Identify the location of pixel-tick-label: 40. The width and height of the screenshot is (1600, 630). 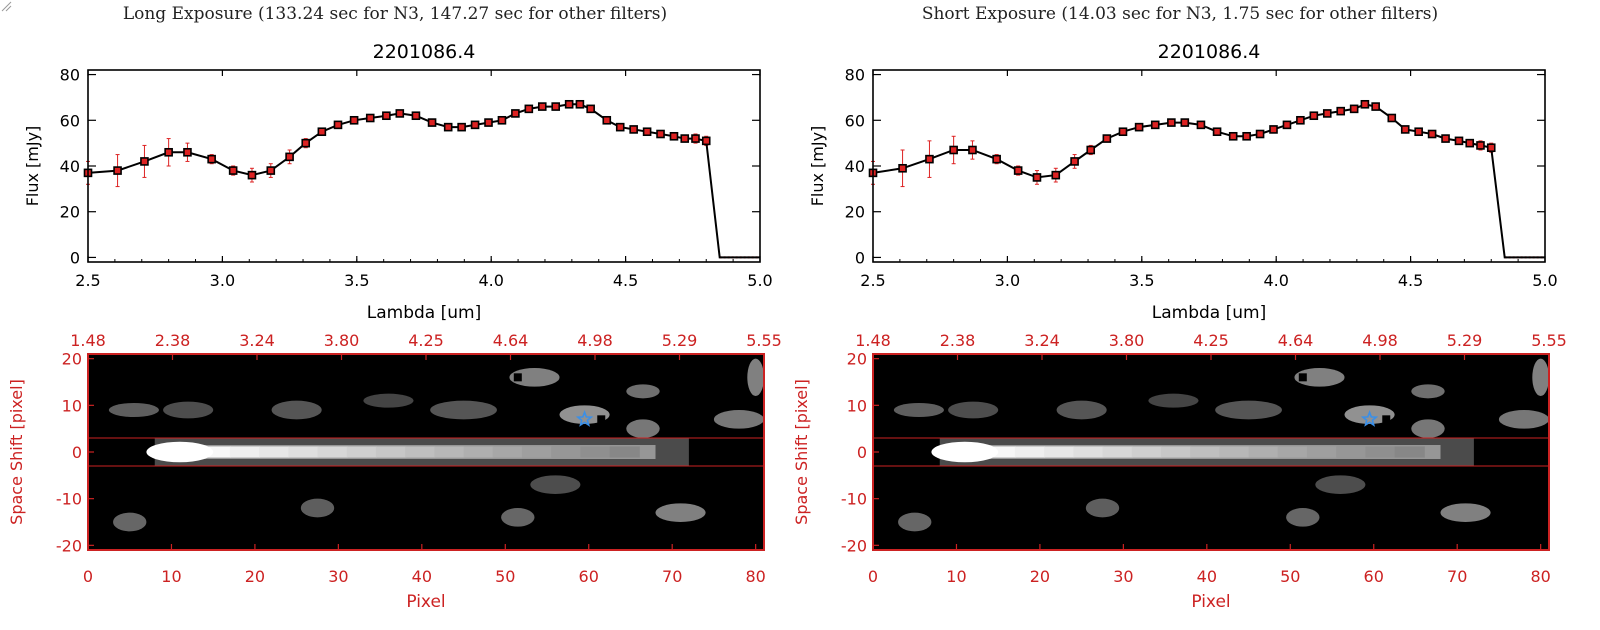
(1207, 576).